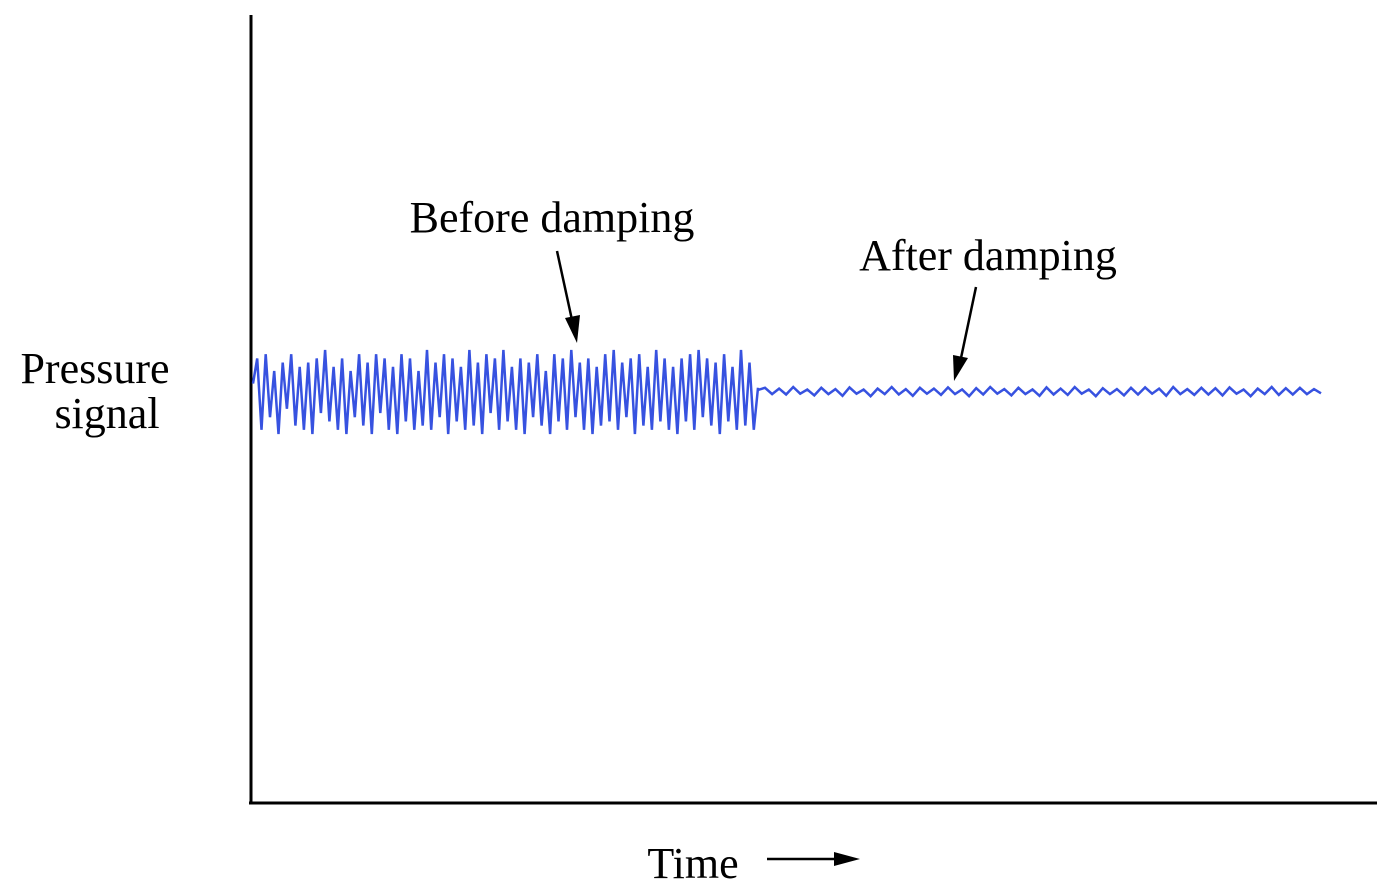 Image resolution: width=1392 pixels, height=896 pixels. I want to click on y-axis-label-line-2: signal, so click(106, 413).